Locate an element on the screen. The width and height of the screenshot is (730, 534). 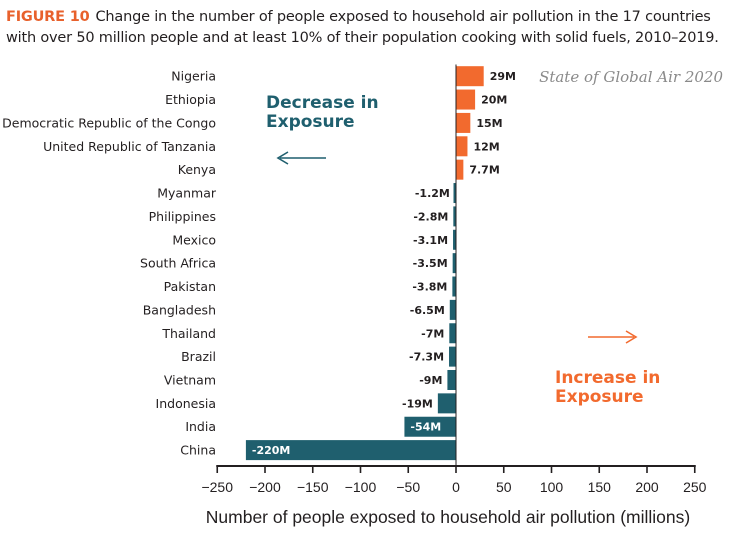
x-tick-label: 200 is located at coordinates (647, 487).